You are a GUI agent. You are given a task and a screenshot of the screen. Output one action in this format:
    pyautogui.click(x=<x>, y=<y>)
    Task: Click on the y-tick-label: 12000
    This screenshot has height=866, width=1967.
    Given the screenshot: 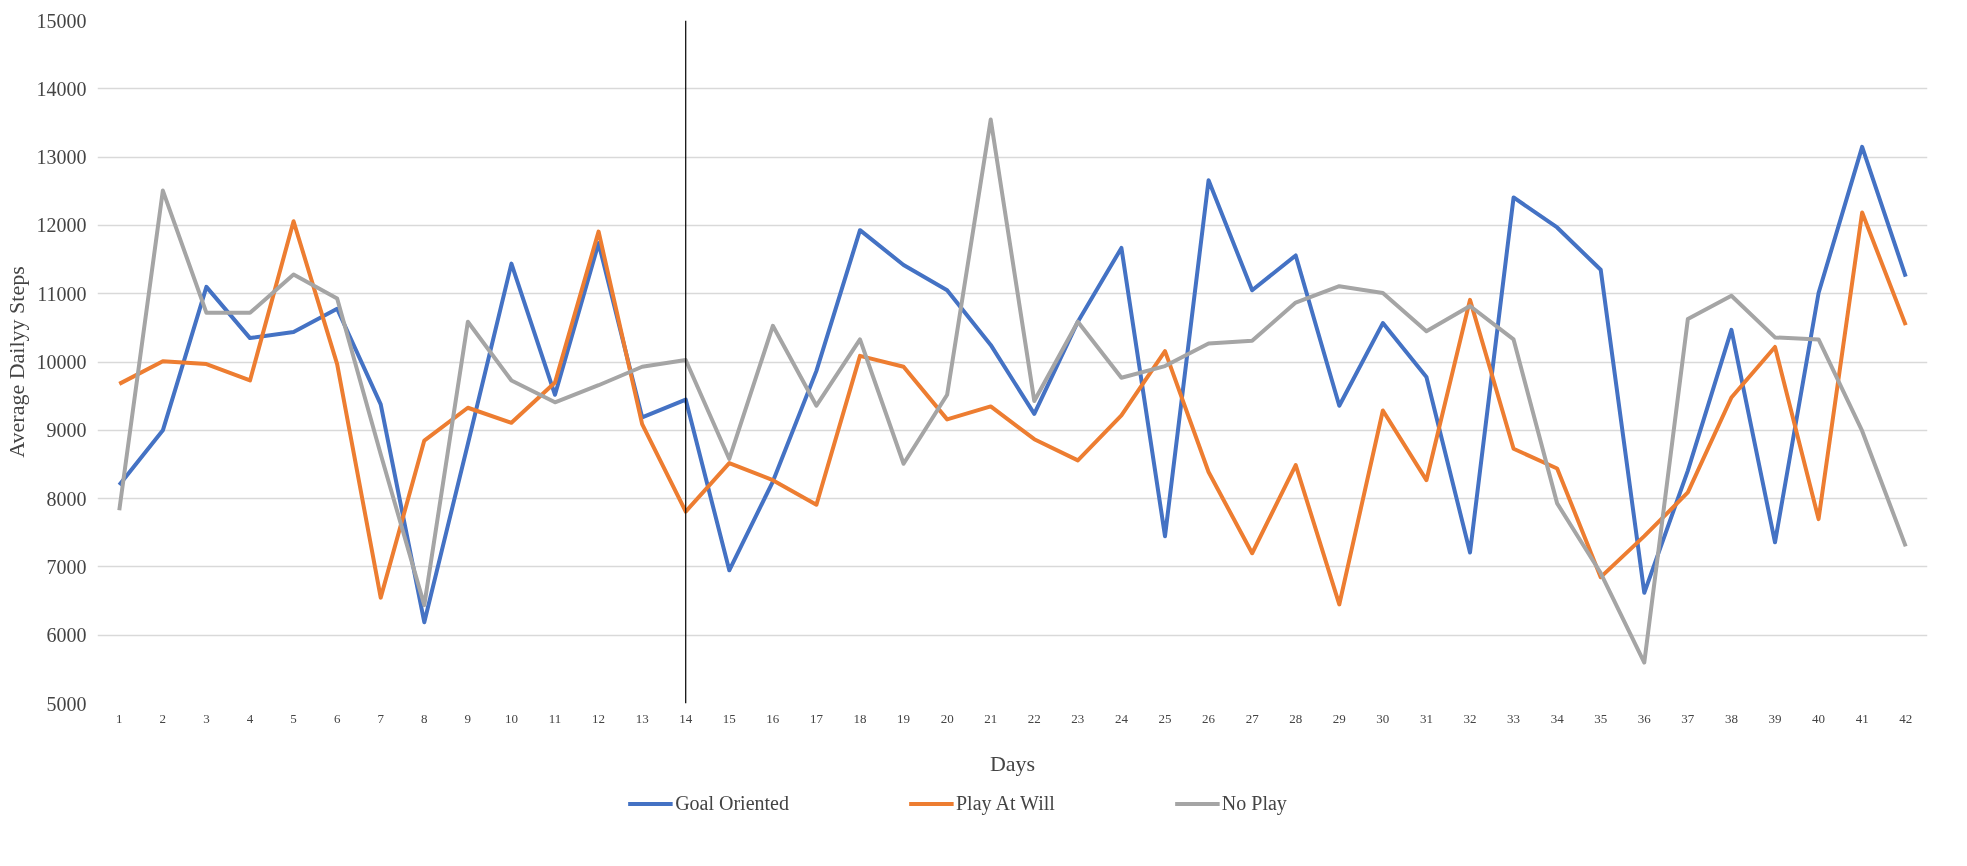 What is the action you would take?
    pyautogui.click(x=61, y=225)
    